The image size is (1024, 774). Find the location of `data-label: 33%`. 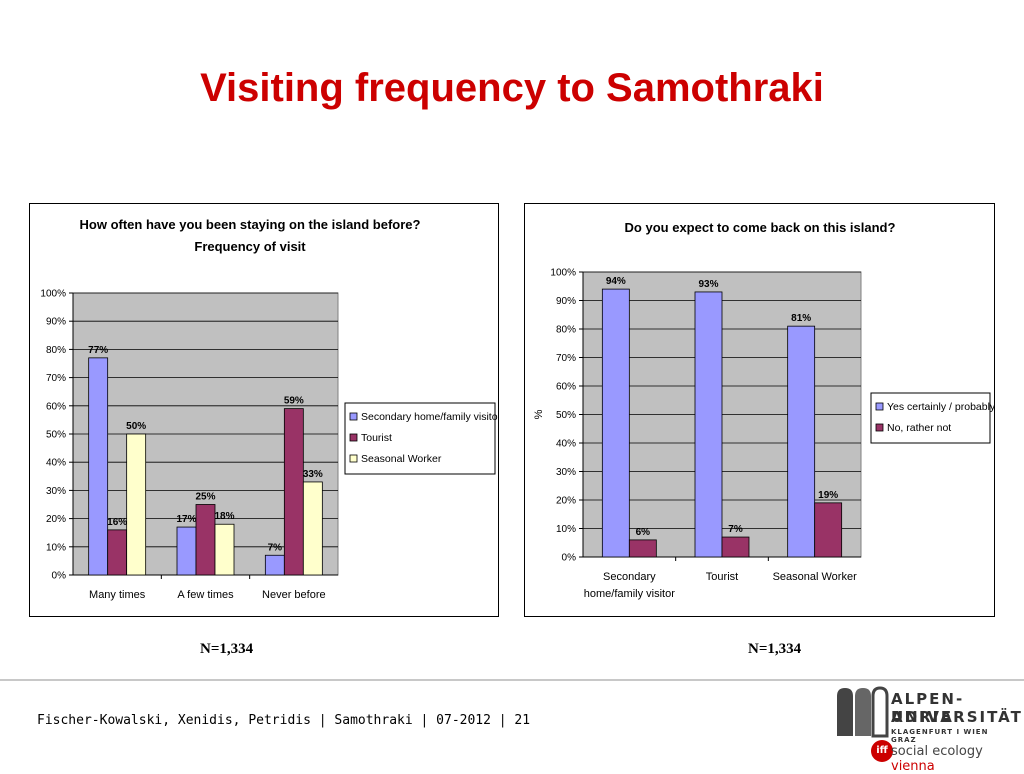

data-label: 33% is located at coordinates (313, 474).